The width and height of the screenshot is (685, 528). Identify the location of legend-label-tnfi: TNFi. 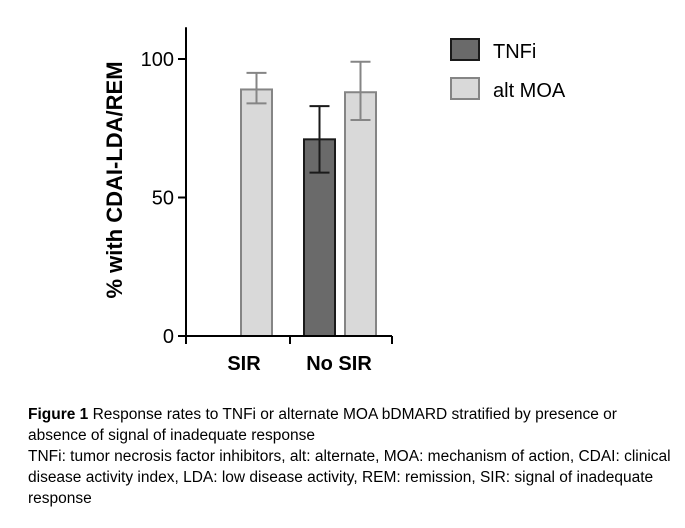
(514, 52).